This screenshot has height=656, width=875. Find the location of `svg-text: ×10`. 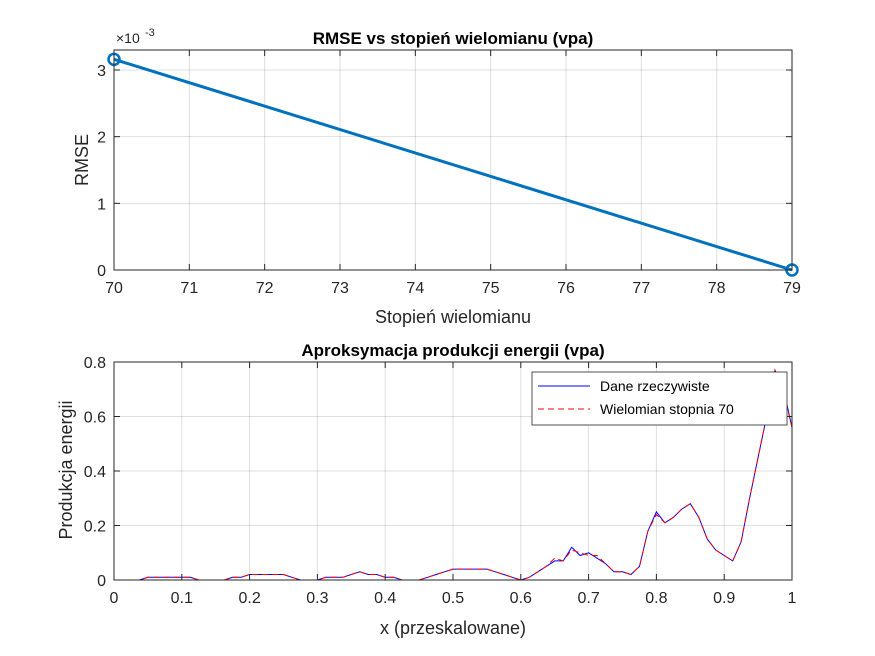

svg-text: ×10 is located at coordinates (128, 38).